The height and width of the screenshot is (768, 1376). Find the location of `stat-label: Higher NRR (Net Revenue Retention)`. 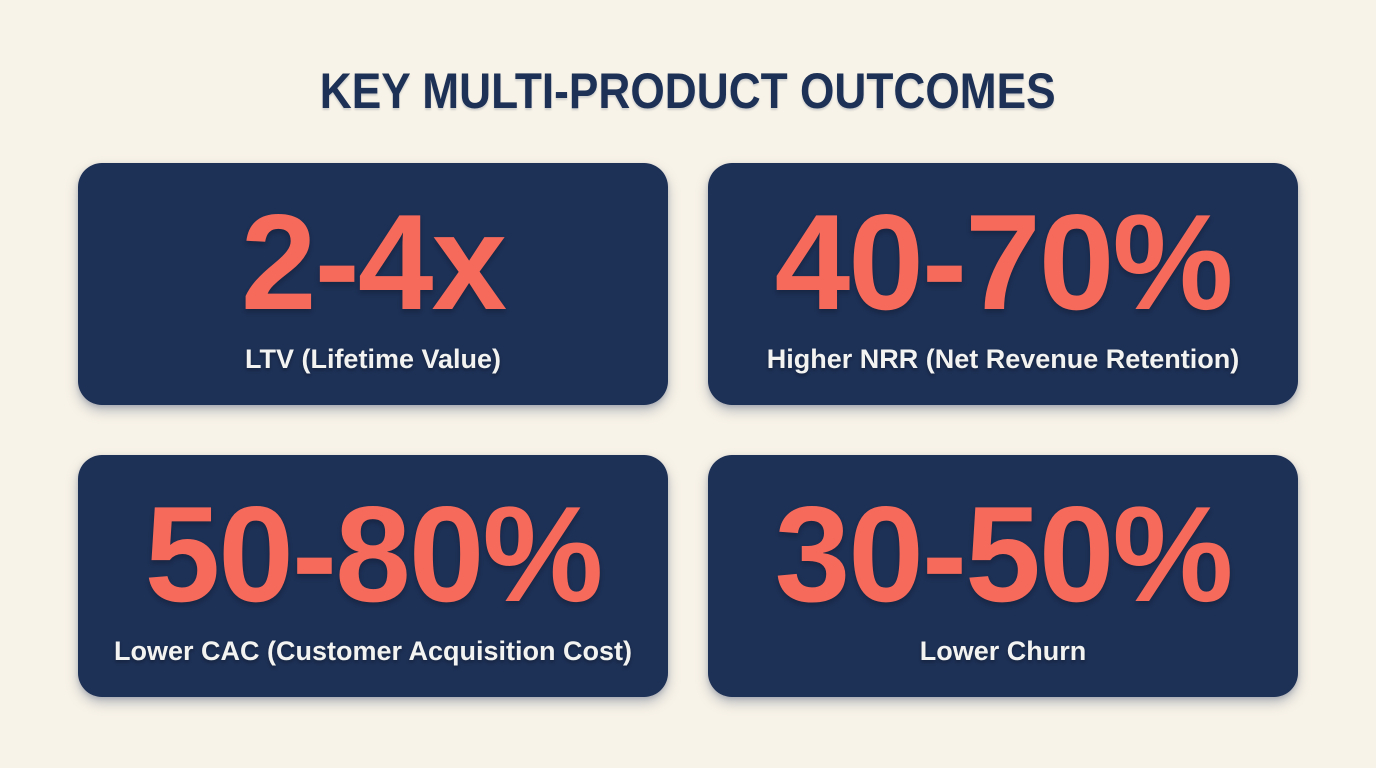

stat-label: Higher NRR (Net Revenue Retention) is located at coordinates (1003, 358).